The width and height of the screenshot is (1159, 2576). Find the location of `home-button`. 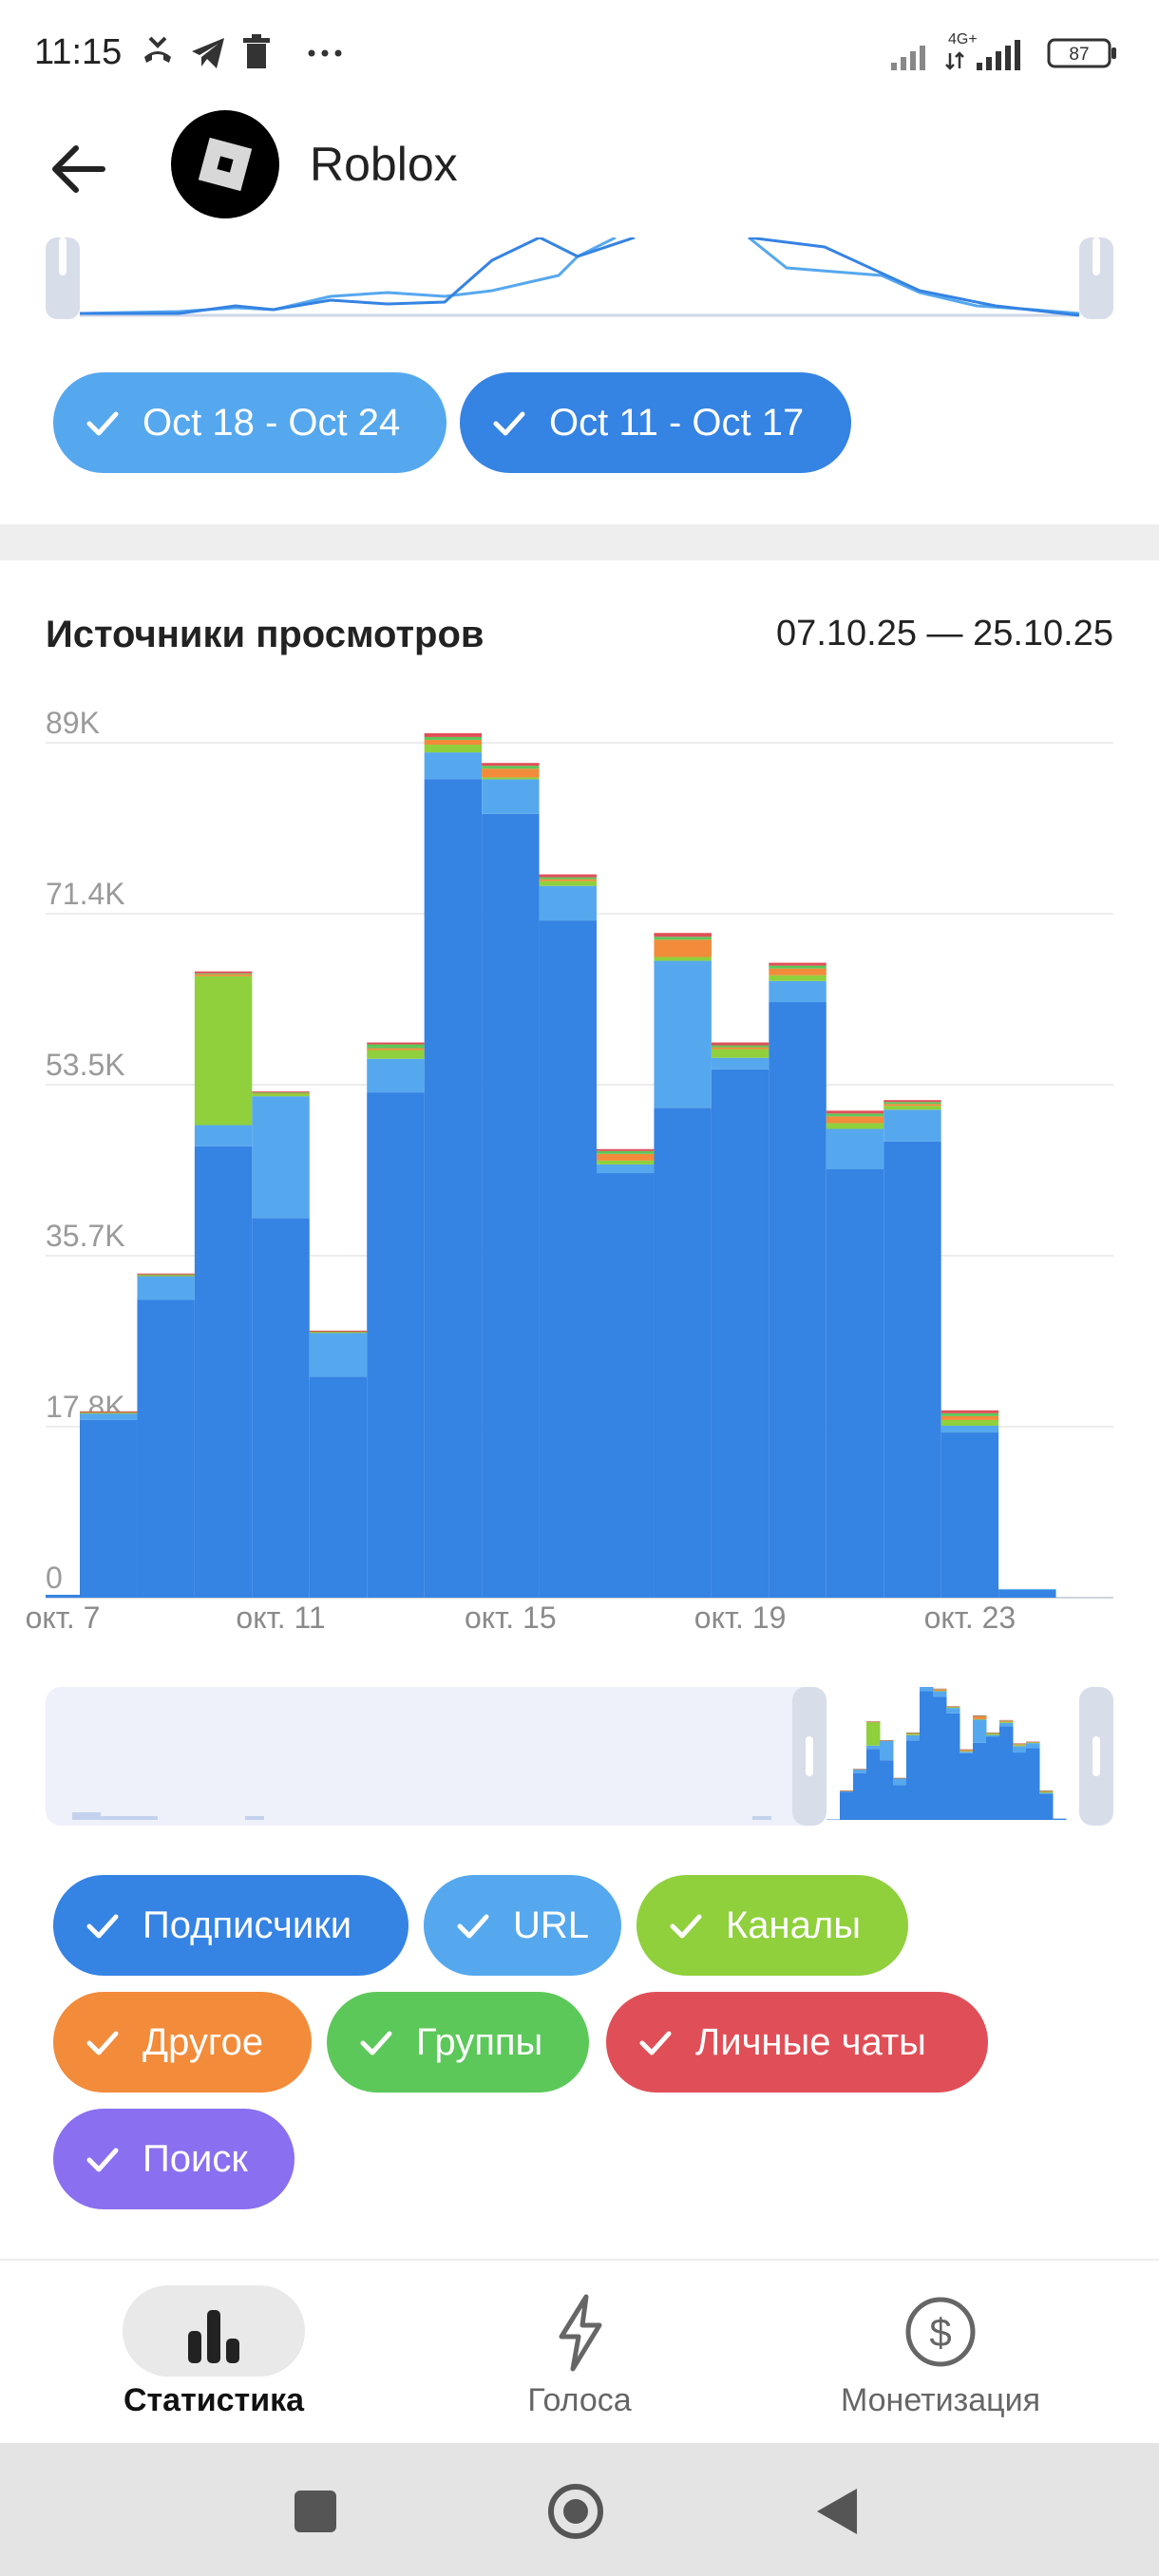

home-button is located at coordinates (575, 2511).